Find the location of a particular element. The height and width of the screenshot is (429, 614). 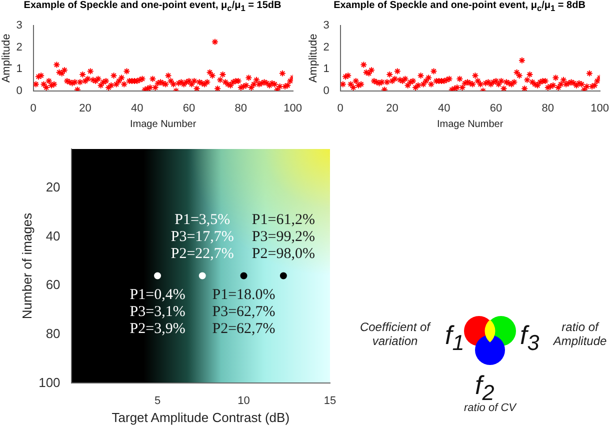

y-tick-label: 20 is located at coordinates (53, 186).